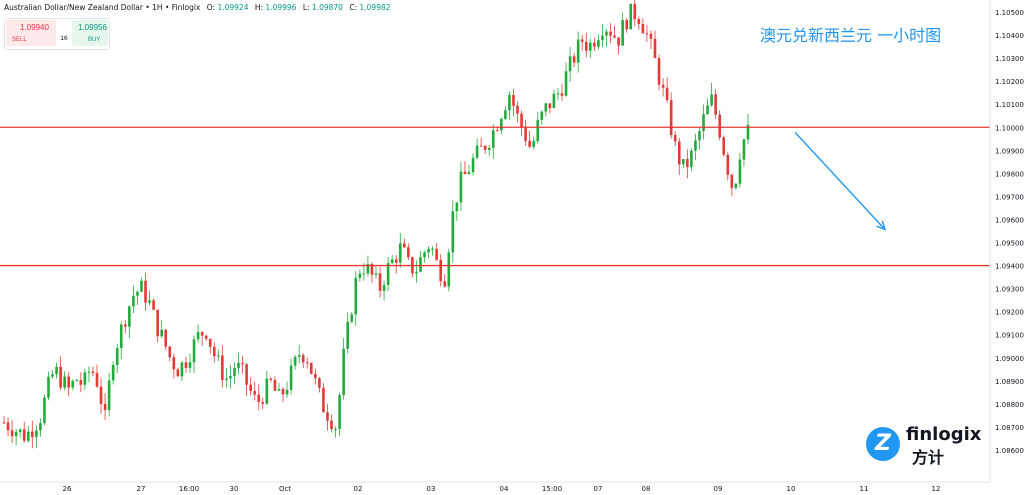 The image size is (1024, 495). Describe the element at coordinates (306, 7) in the screenshot. I see `low-key: L:` at that location.